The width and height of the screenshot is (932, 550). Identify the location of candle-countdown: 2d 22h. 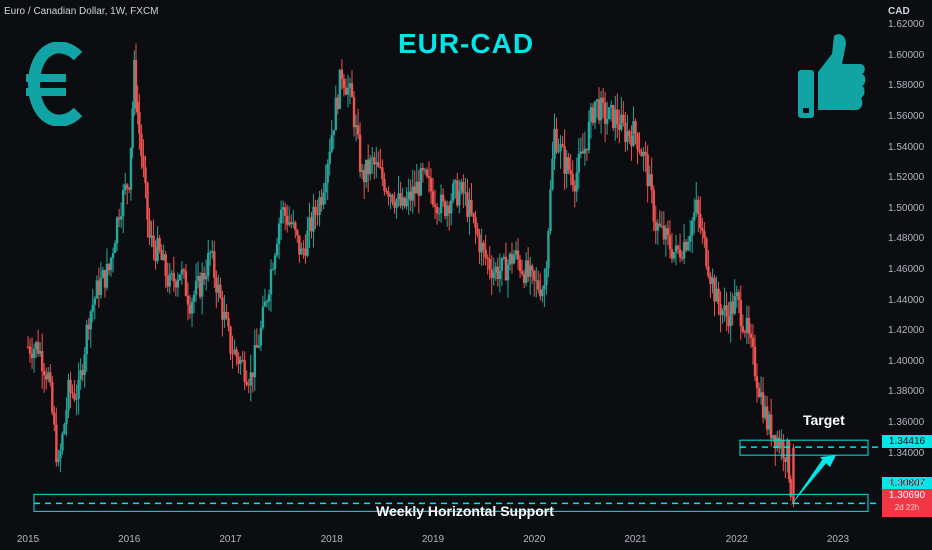
(907, 507).